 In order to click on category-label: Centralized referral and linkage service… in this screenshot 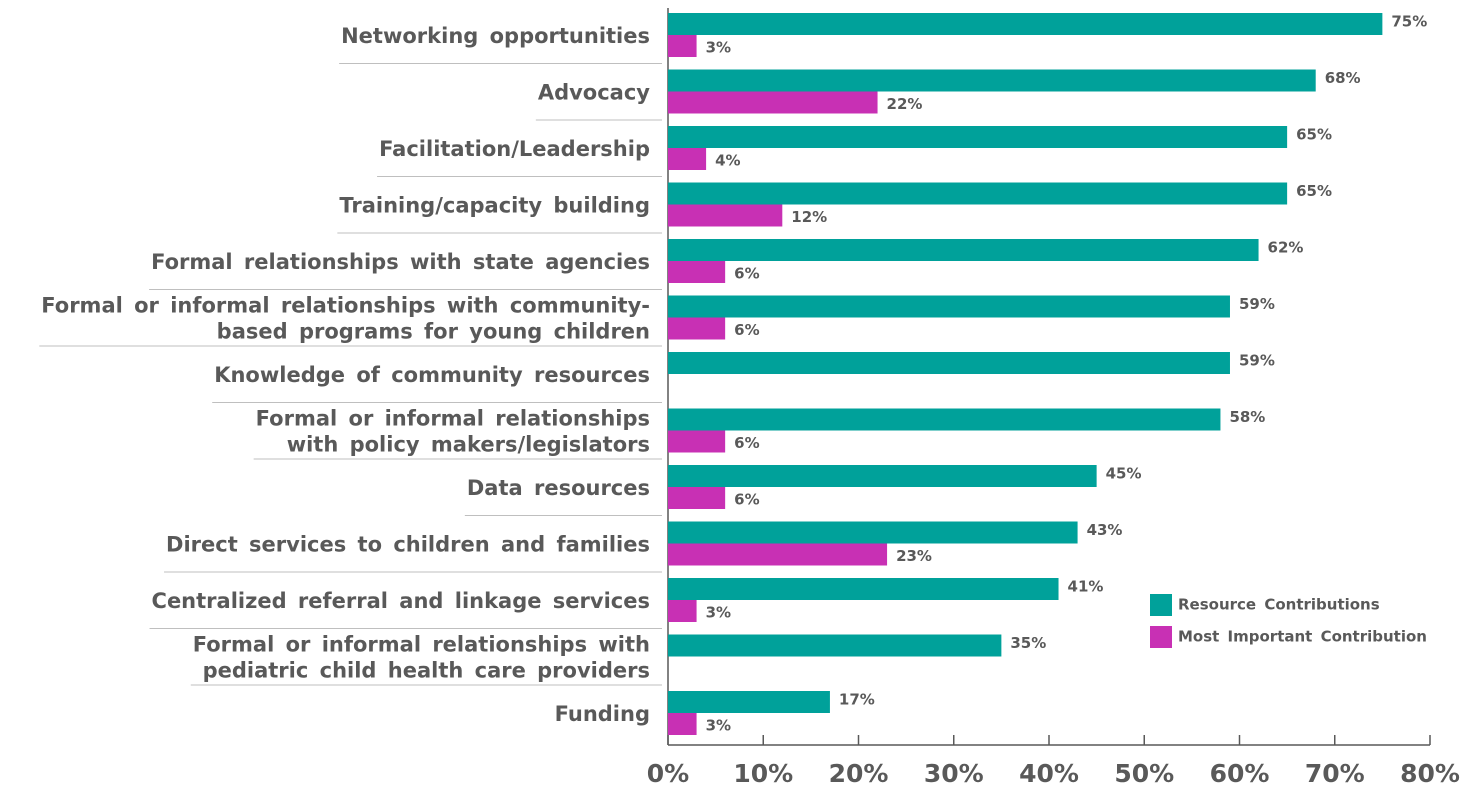, I will do `click(401, 601)`.